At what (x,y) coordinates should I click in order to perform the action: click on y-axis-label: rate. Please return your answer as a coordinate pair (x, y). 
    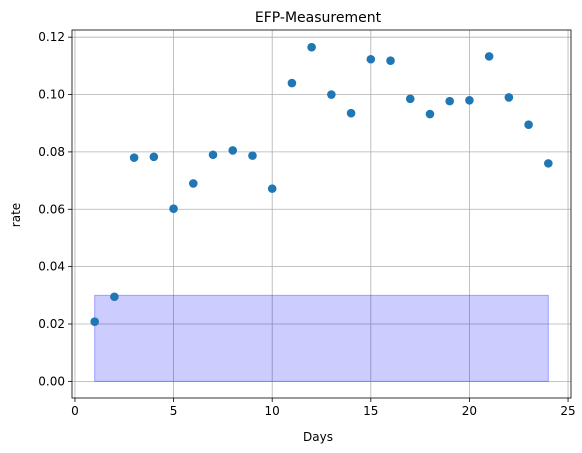
    Looking at the image, I should click on (16, 215).